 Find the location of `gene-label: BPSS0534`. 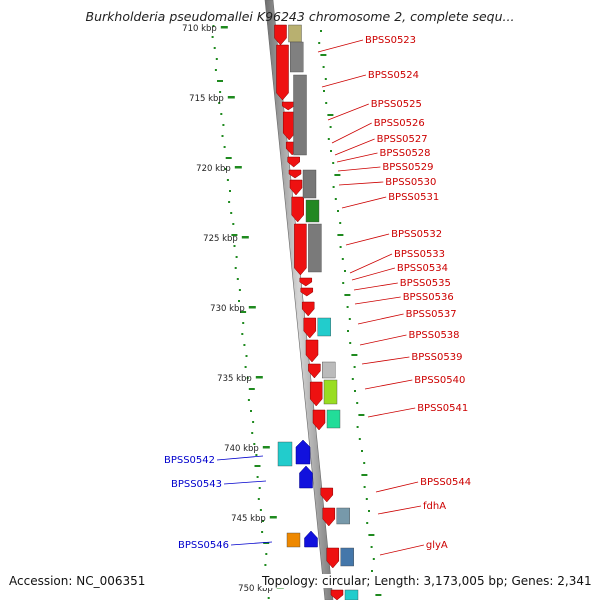

gene-label: BPSS0534 is located at coordinates (422, 268).